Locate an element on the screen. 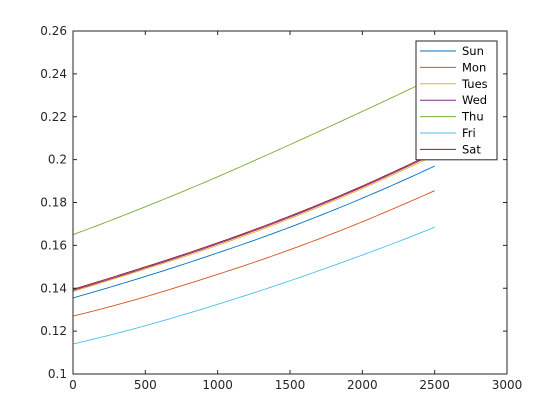 The width and height of the screenshot is (560, 420). y-tick-label: 0.18 is located at coordinates (53, 203).